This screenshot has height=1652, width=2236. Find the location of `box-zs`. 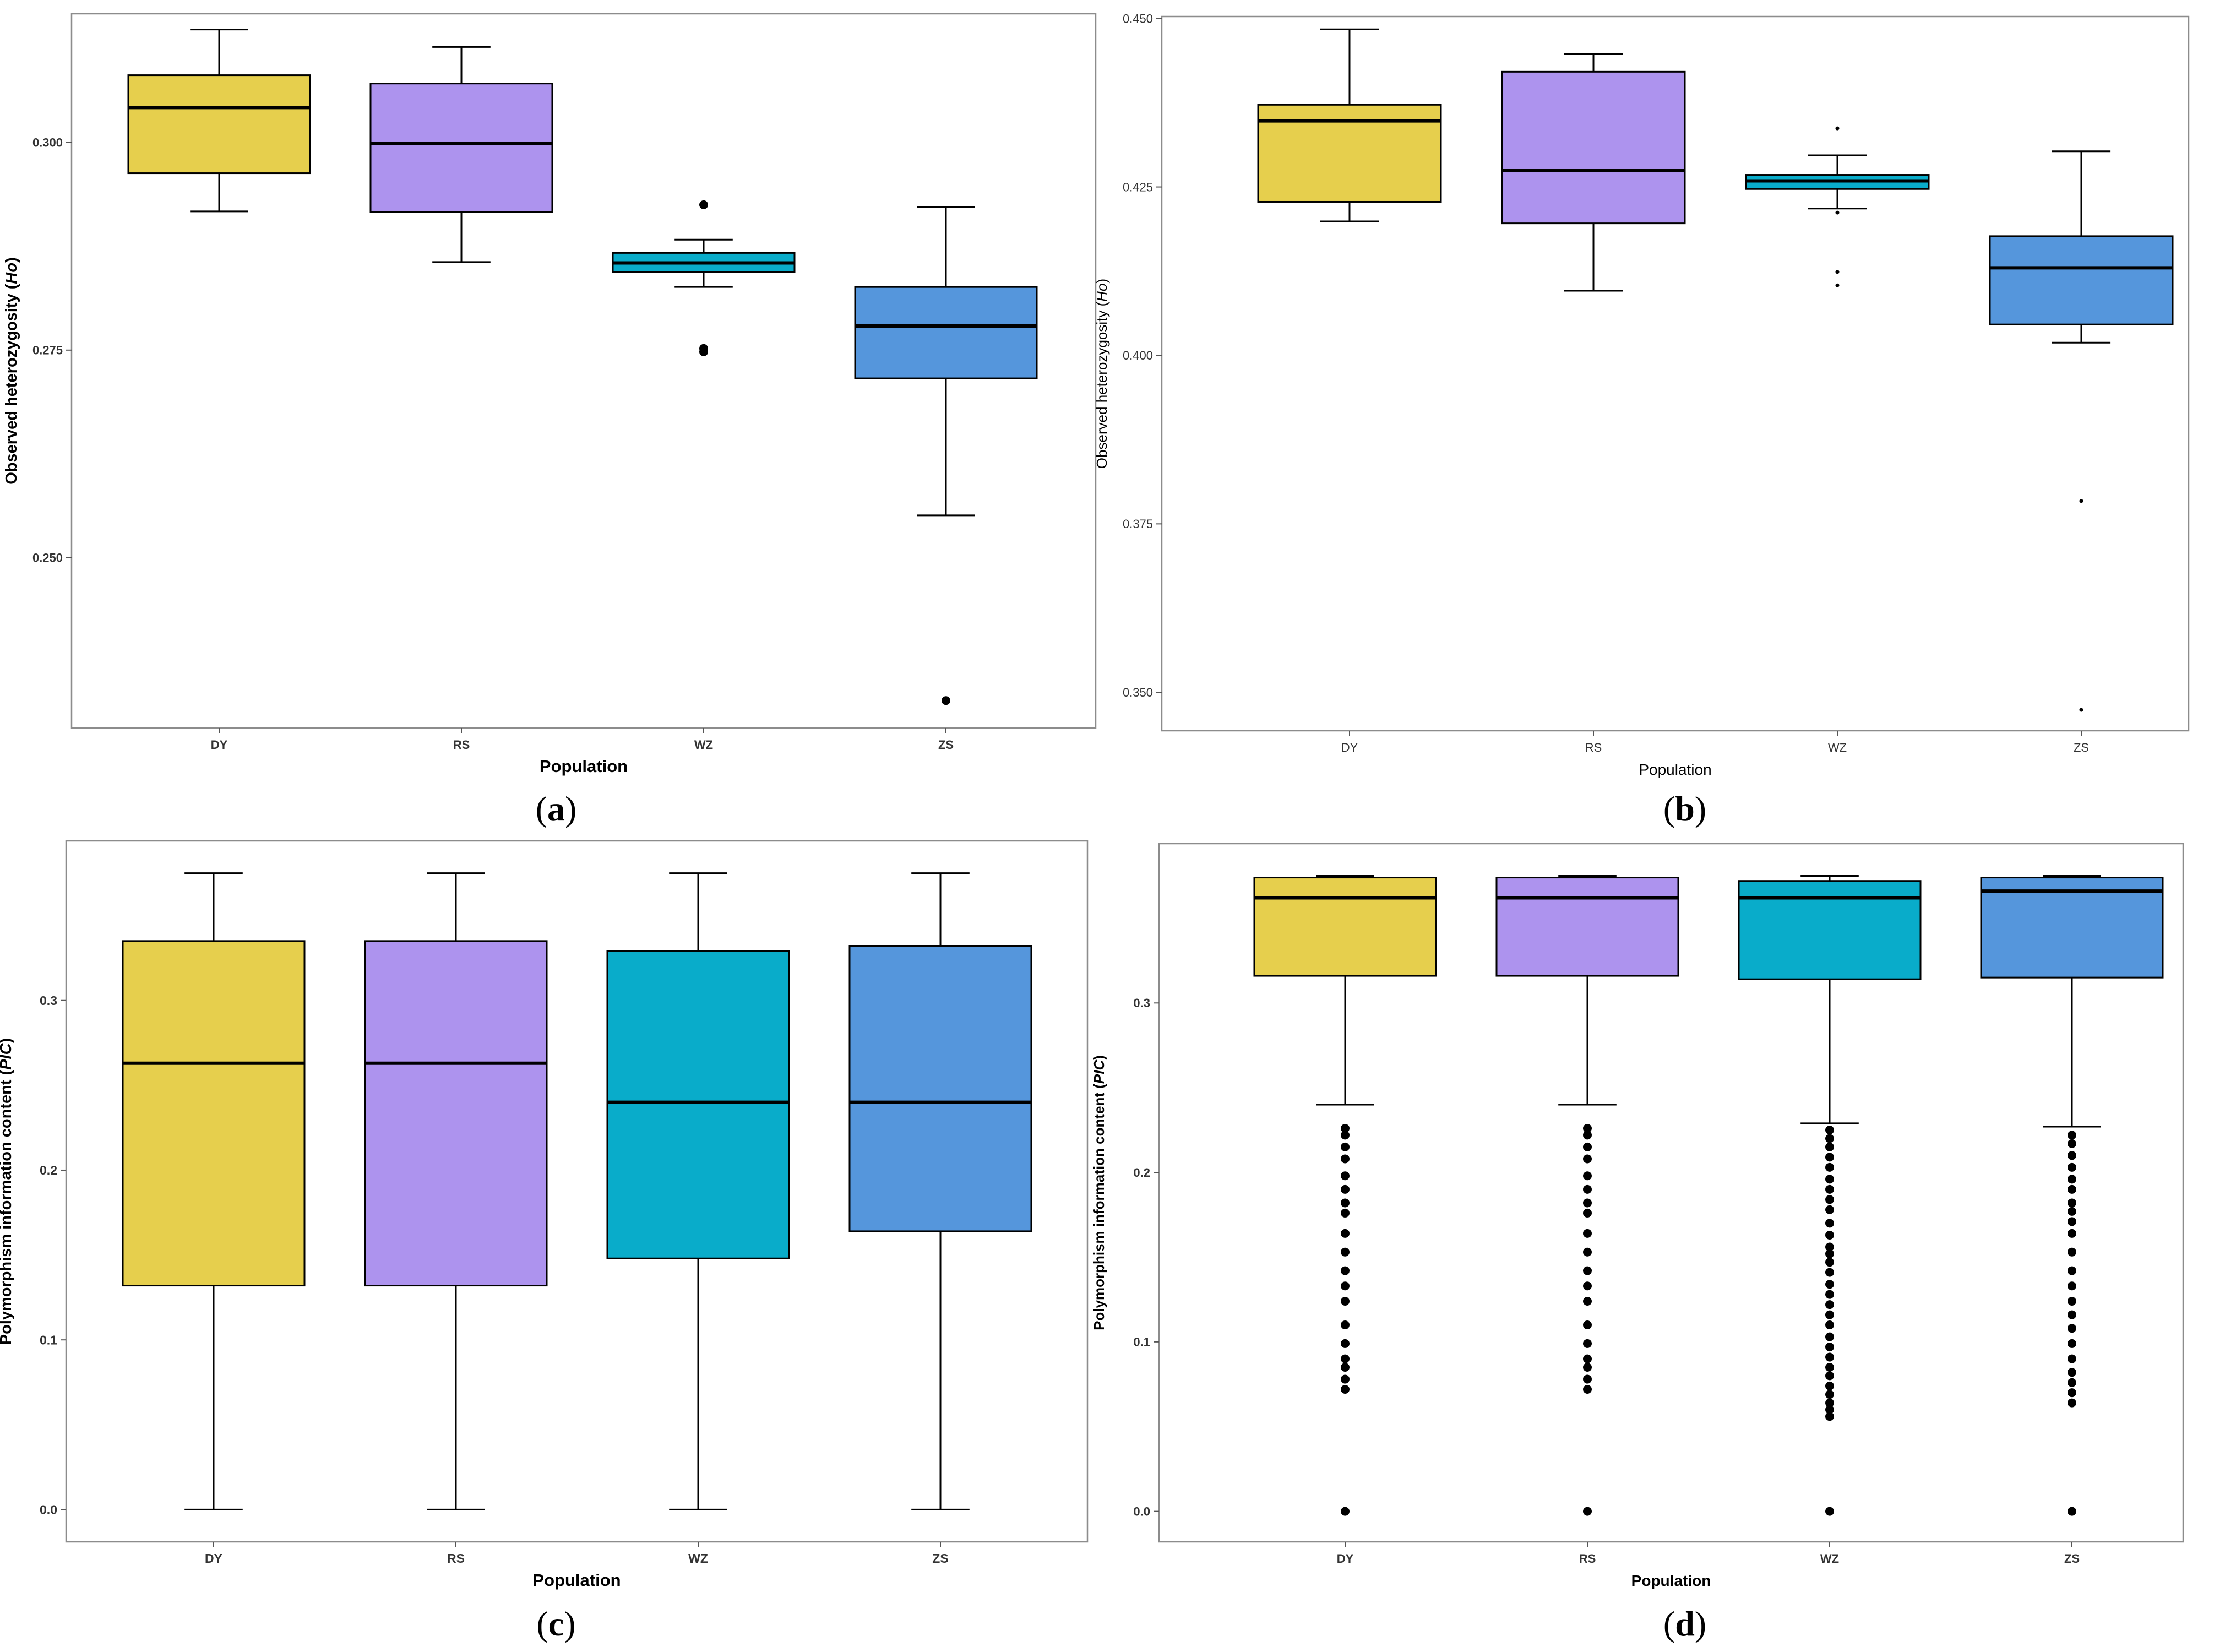

box-zs is located at coordinates (2081, 431).